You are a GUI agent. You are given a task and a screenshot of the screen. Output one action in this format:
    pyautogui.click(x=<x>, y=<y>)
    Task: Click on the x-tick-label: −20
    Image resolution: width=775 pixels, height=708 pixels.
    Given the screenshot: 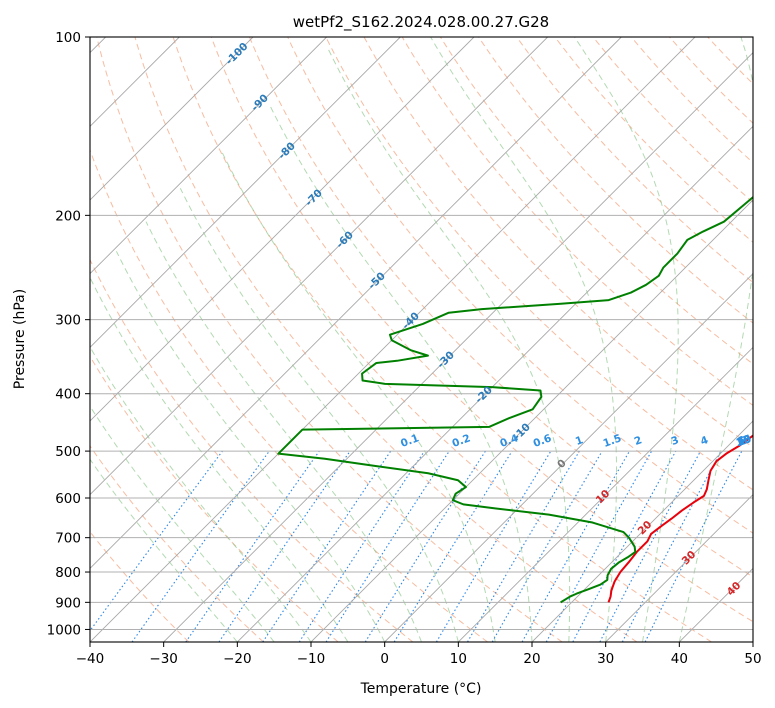 What is the action you would take?
    pyautogui.click(x=237, y=659)
    